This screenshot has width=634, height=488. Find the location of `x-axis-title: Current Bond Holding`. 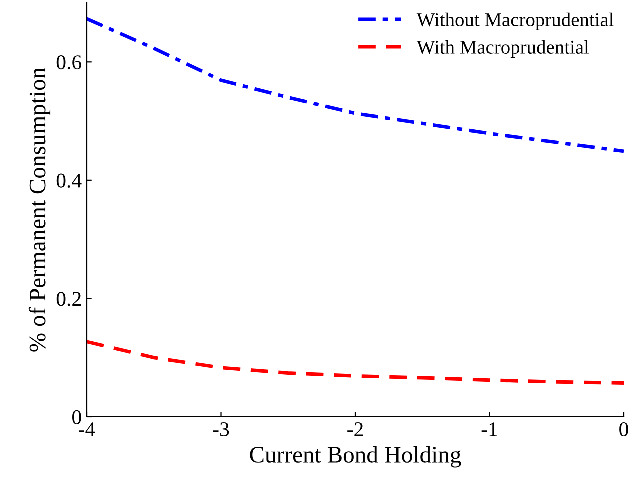

x-axis-title: Current Bond Holding is located at coordinates (356, 457).